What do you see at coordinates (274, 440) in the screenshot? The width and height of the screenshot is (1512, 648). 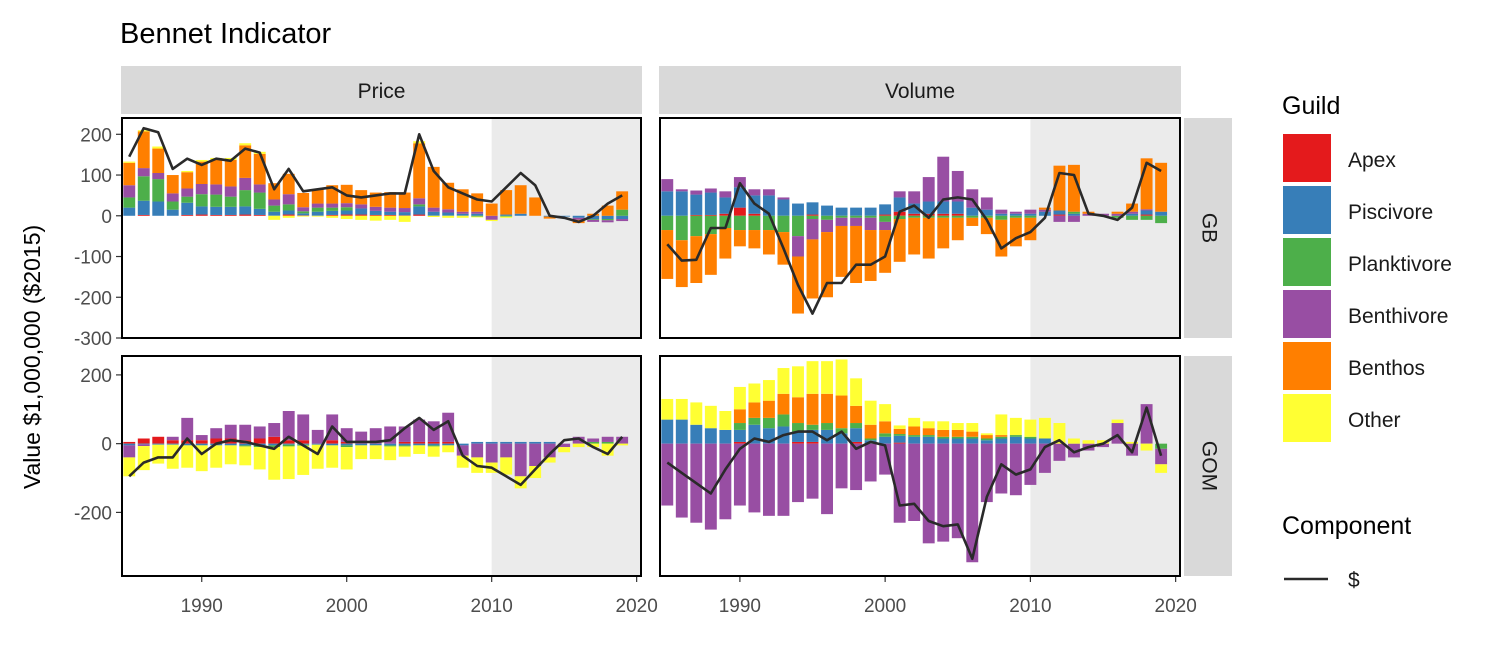 I see `bar-apex-1995` at bounding box center [274, 440].